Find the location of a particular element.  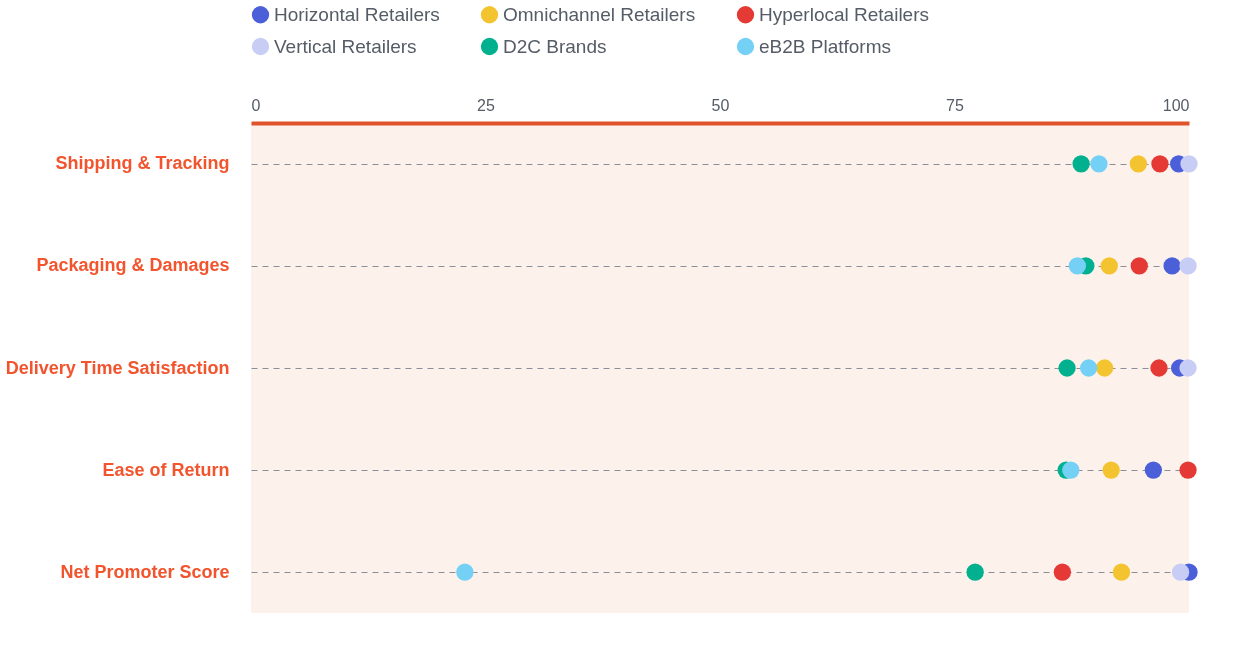

x-tick-label: 25 is located at coordinates (486, 105).